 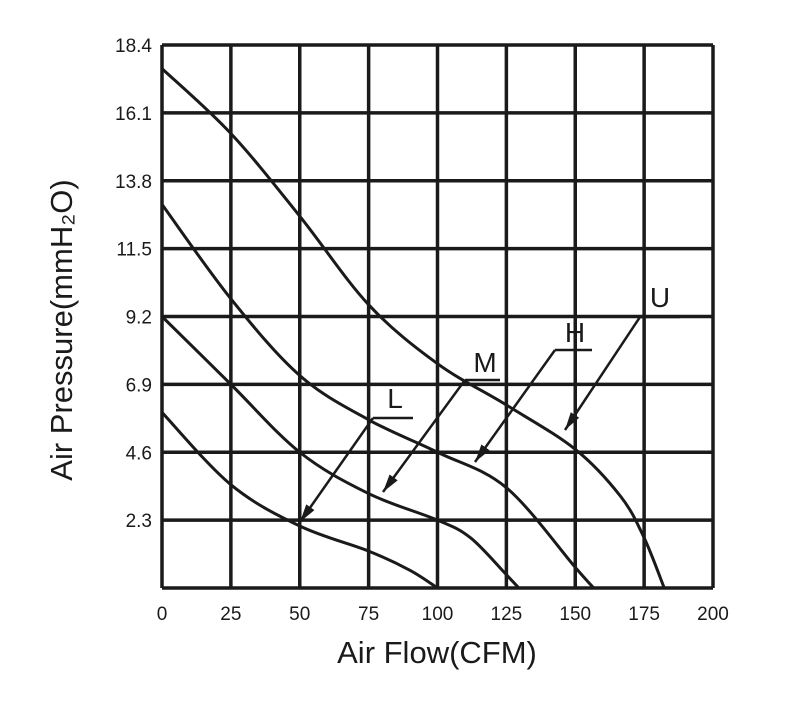 I want to click on curve-label-u: U, so click(x=660, y=297).